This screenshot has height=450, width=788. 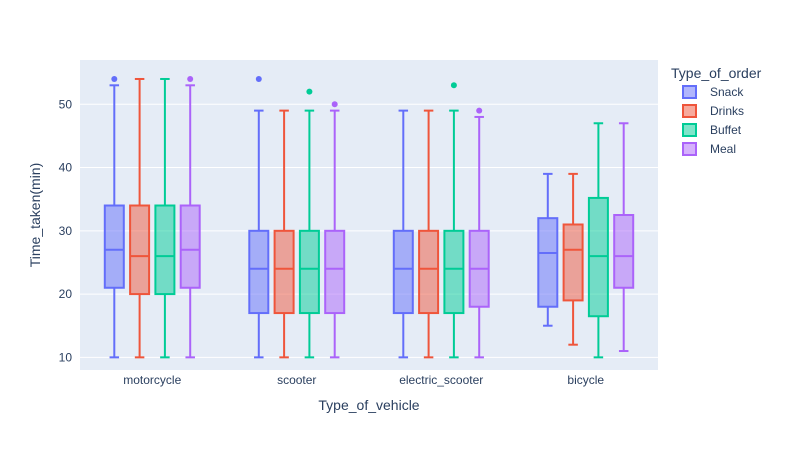 I want to click on box-snack-electric_scooter, so click(x=403, y=234).